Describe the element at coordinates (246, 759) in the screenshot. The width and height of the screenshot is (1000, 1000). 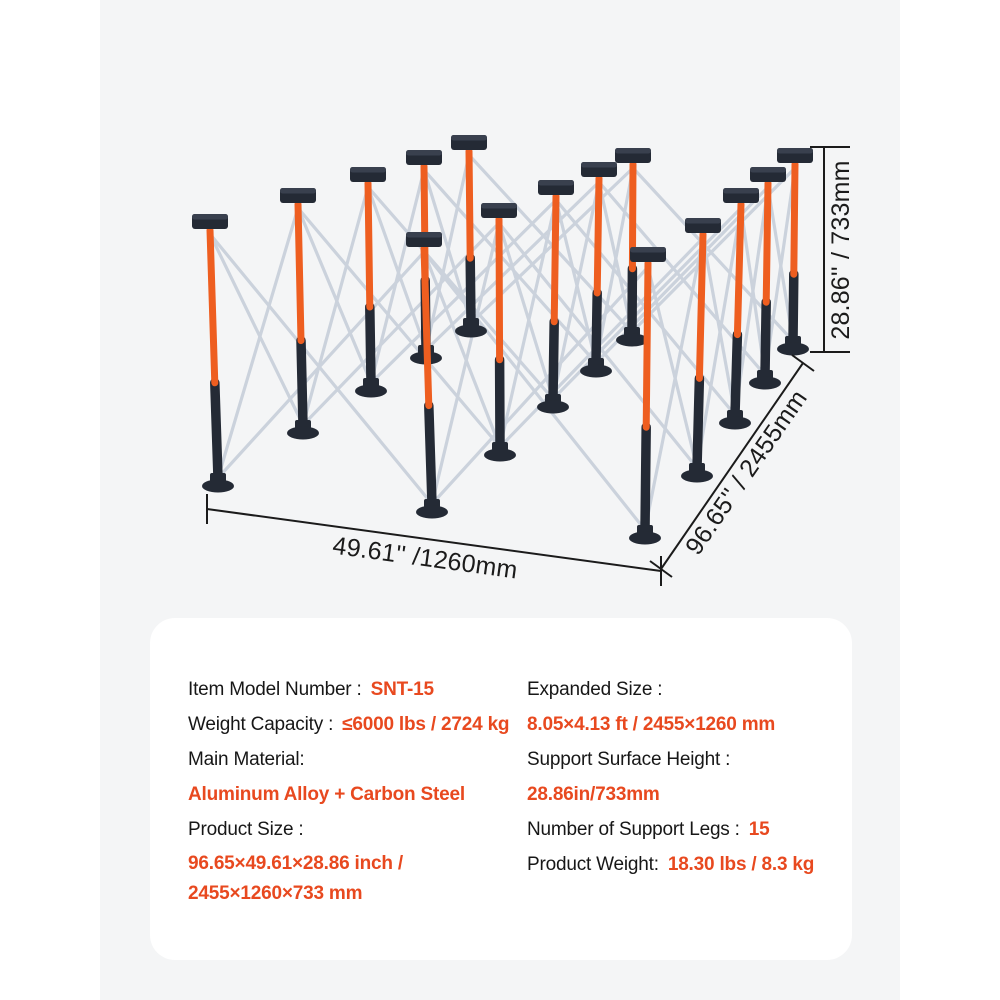
I see `spec-label-main-material: Main Material:` at that location.